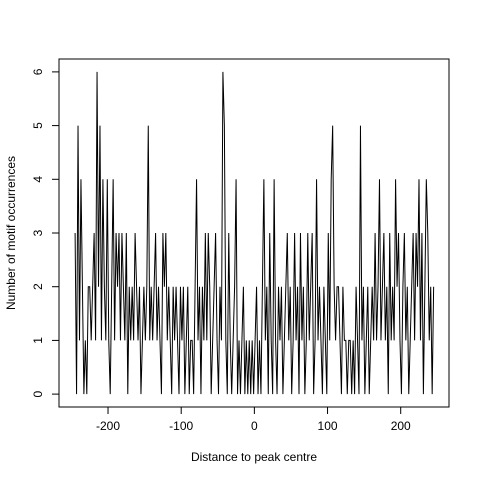 The width and height of the screenshot is (480, 480). I want to click on y-tick-label: 5, so click(38, 125).